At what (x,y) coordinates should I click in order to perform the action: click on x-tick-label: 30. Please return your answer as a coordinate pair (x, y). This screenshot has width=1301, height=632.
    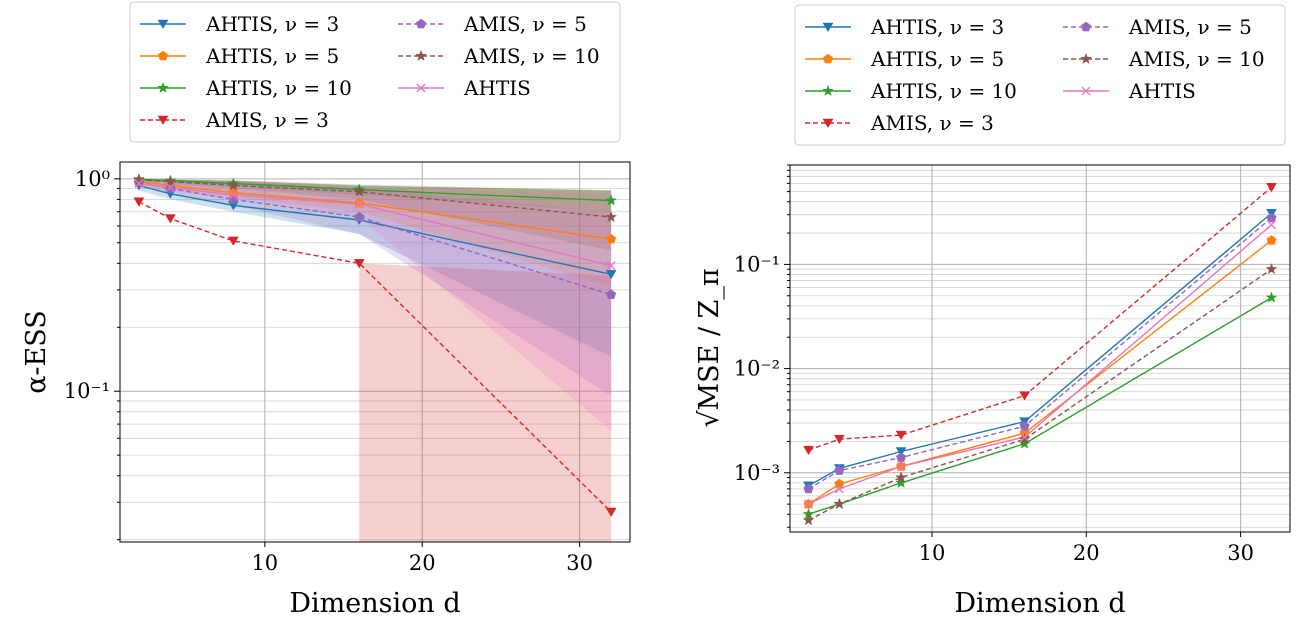
    Looking at the image, I should click on (579, 563).